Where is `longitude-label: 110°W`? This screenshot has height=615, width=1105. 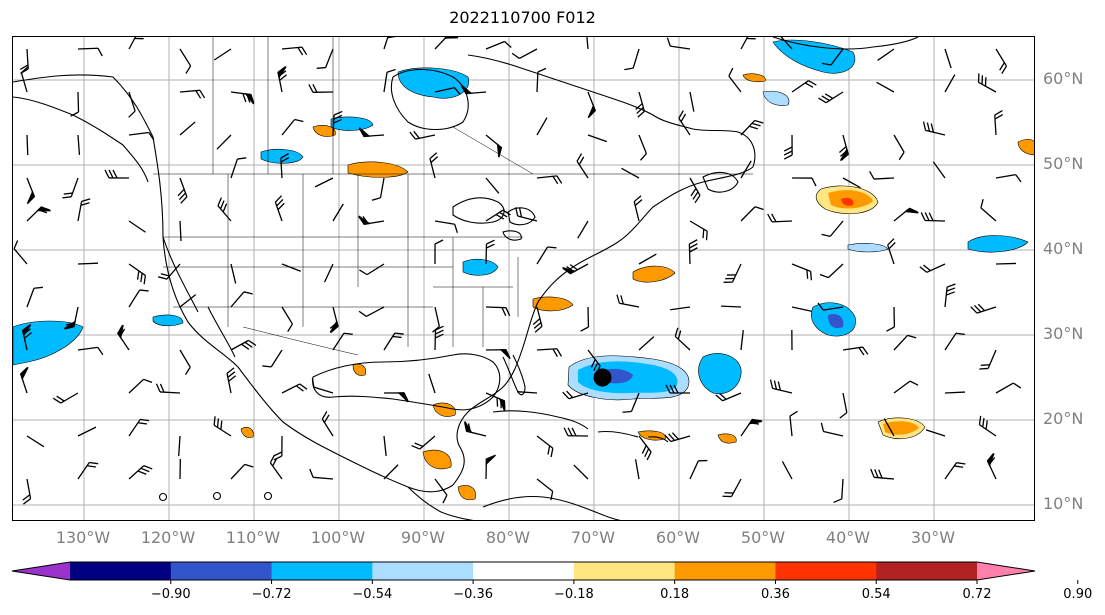
longitude-label: 110°W is located at coordinates (253, 537).